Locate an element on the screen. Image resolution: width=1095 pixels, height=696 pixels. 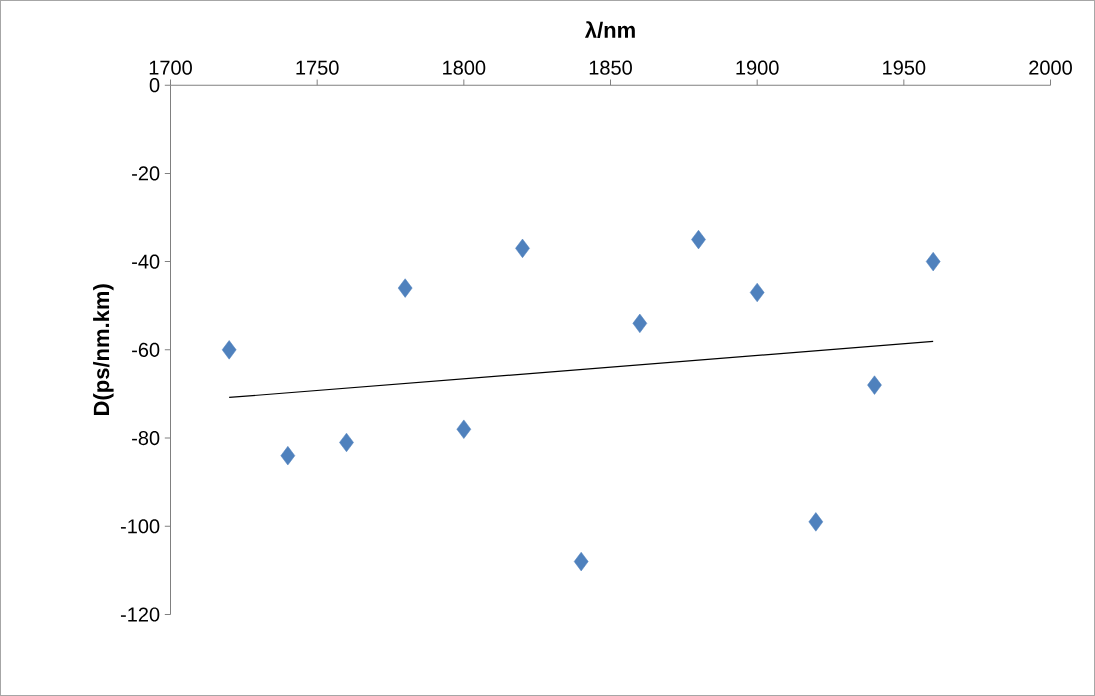
x-tick-label: 2000 is located at coordinates (1050, 67).